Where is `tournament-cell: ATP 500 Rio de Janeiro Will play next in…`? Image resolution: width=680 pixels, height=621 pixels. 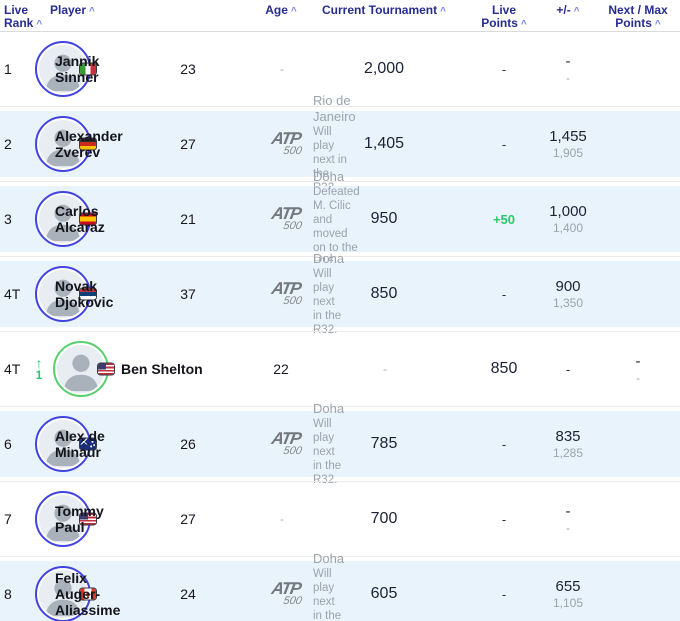 tournament-cell: ATP 500 Rio de Janeiro Will play next in… is located at coordinates (308, 144).